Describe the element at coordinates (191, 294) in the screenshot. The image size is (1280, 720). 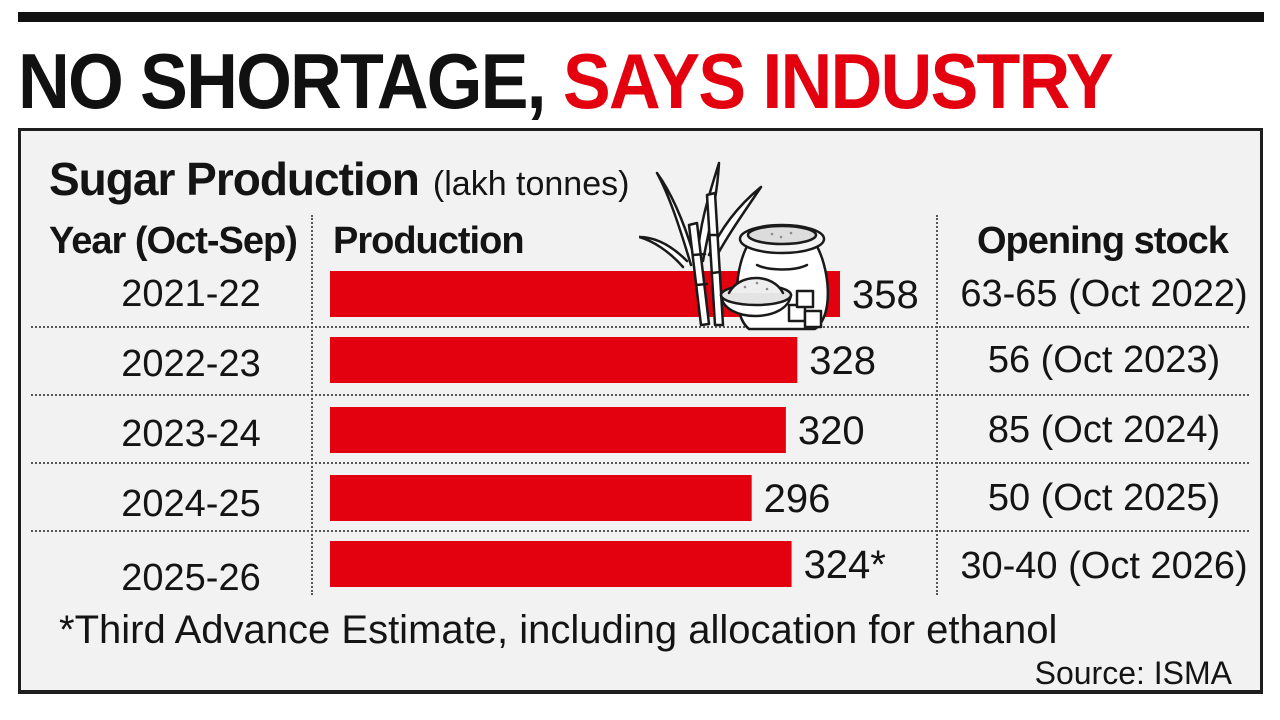
I see `year-cell: 2021-22` at that location.